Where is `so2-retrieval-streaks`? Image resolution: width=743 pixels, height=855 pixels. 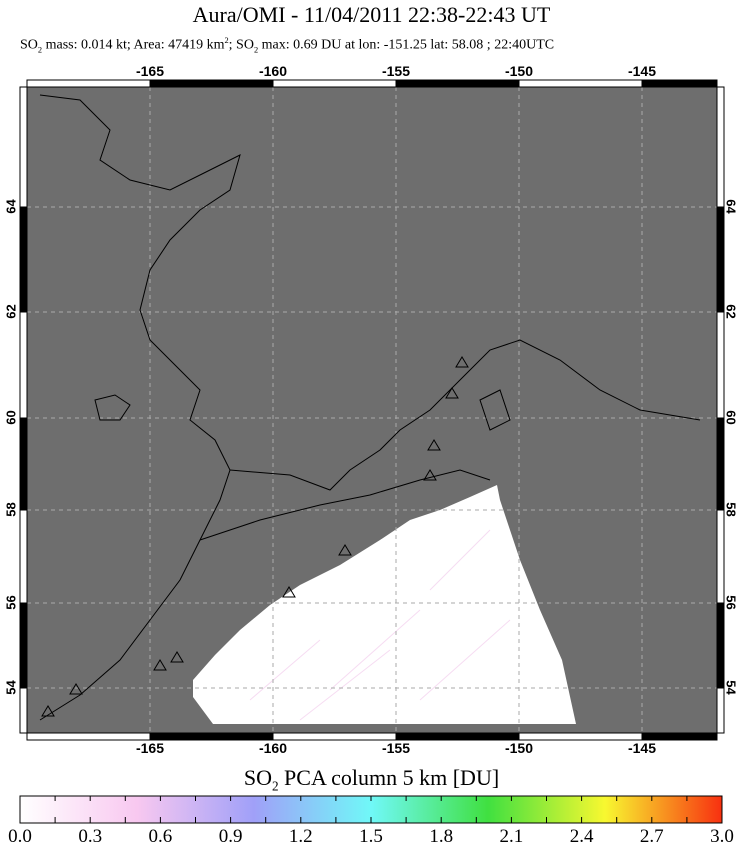 so2-retrieval-streaks is located at coordinates (380, 625).